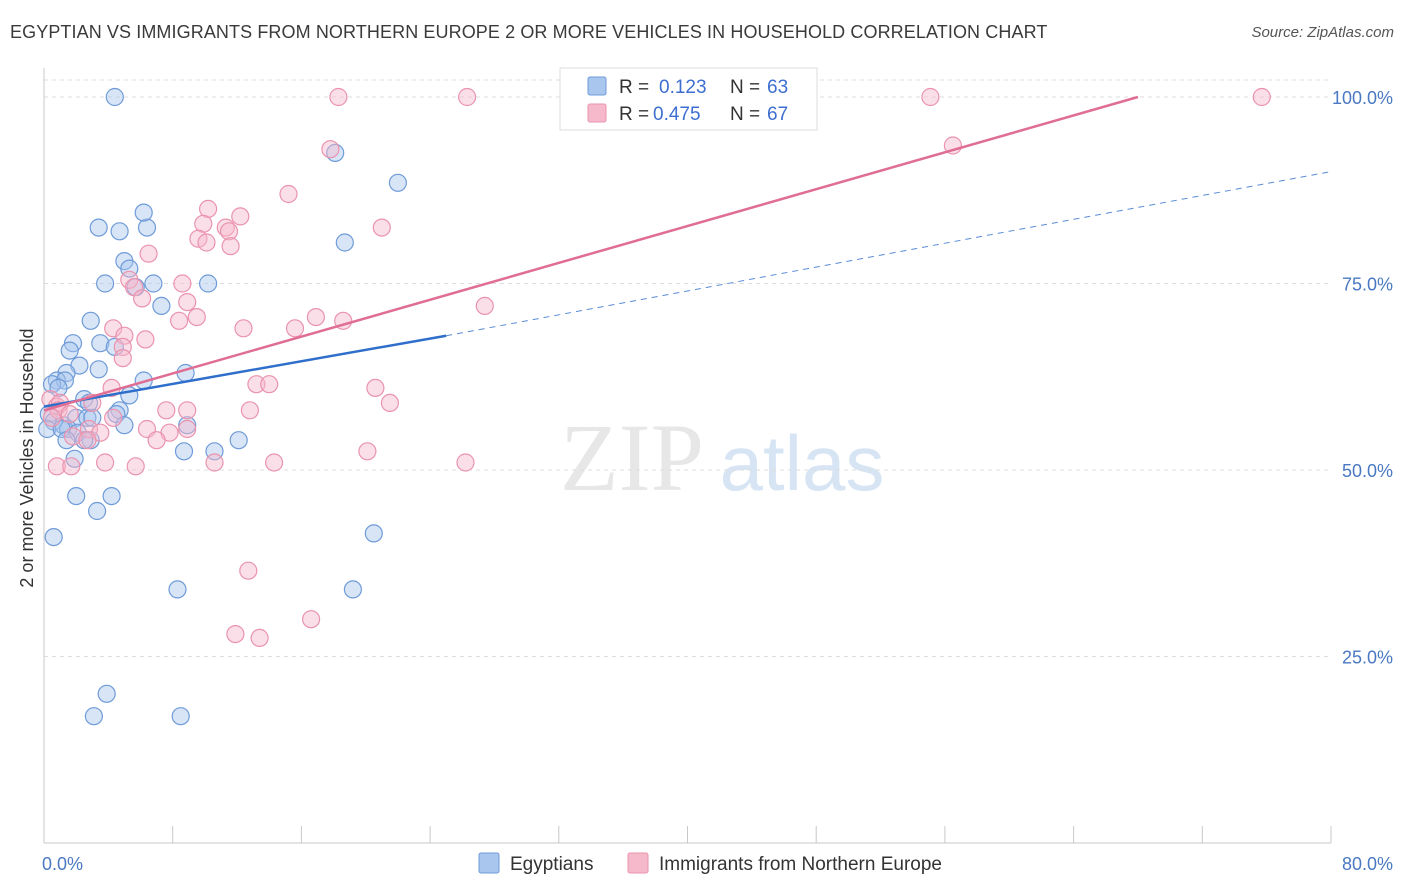 The image size is (1406, 892). I want to click on watermark-zip: ZIP, so click(632, 457).